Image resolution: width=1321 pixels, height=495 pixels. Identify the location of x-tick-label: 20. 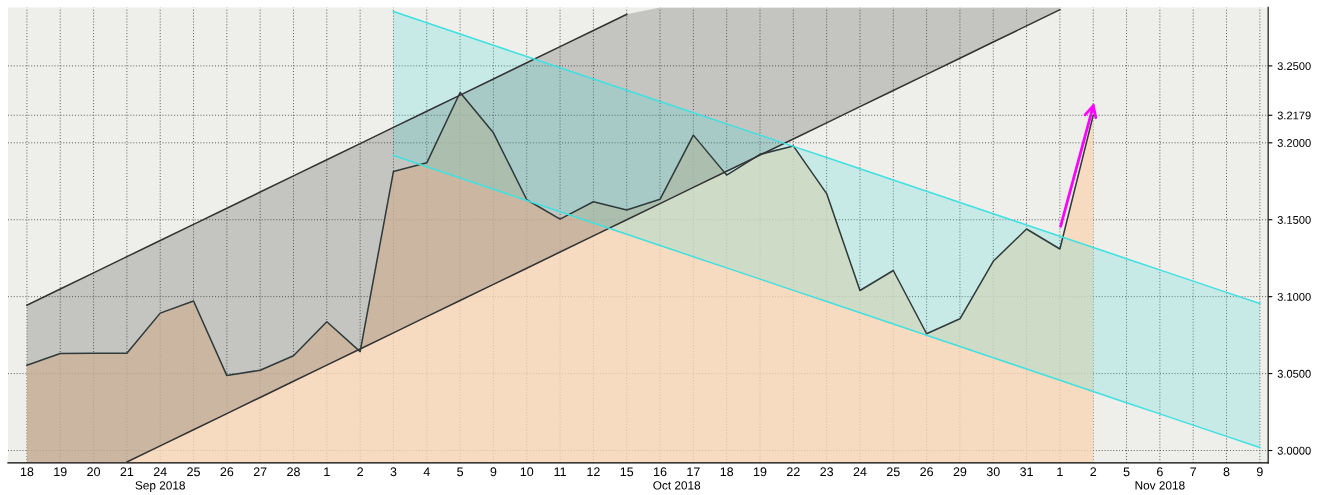
(94, 472).